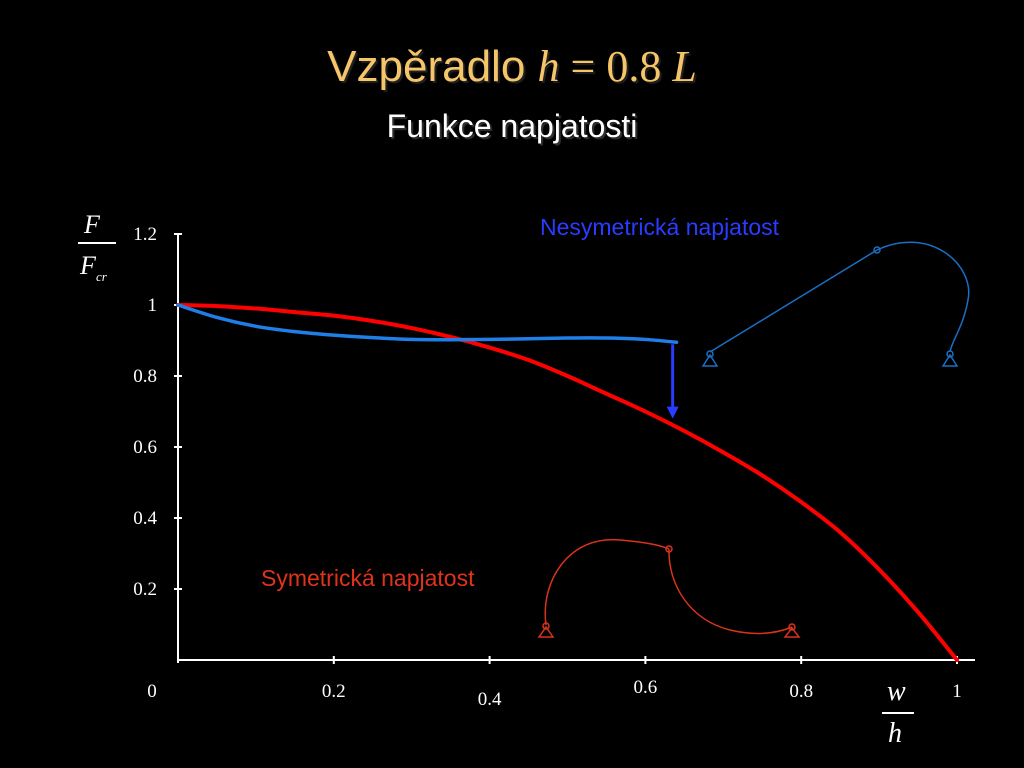  Describe the element at coordinates (145, 447) in the screenshot. I see `y-tick-label: 0.6` at that location.